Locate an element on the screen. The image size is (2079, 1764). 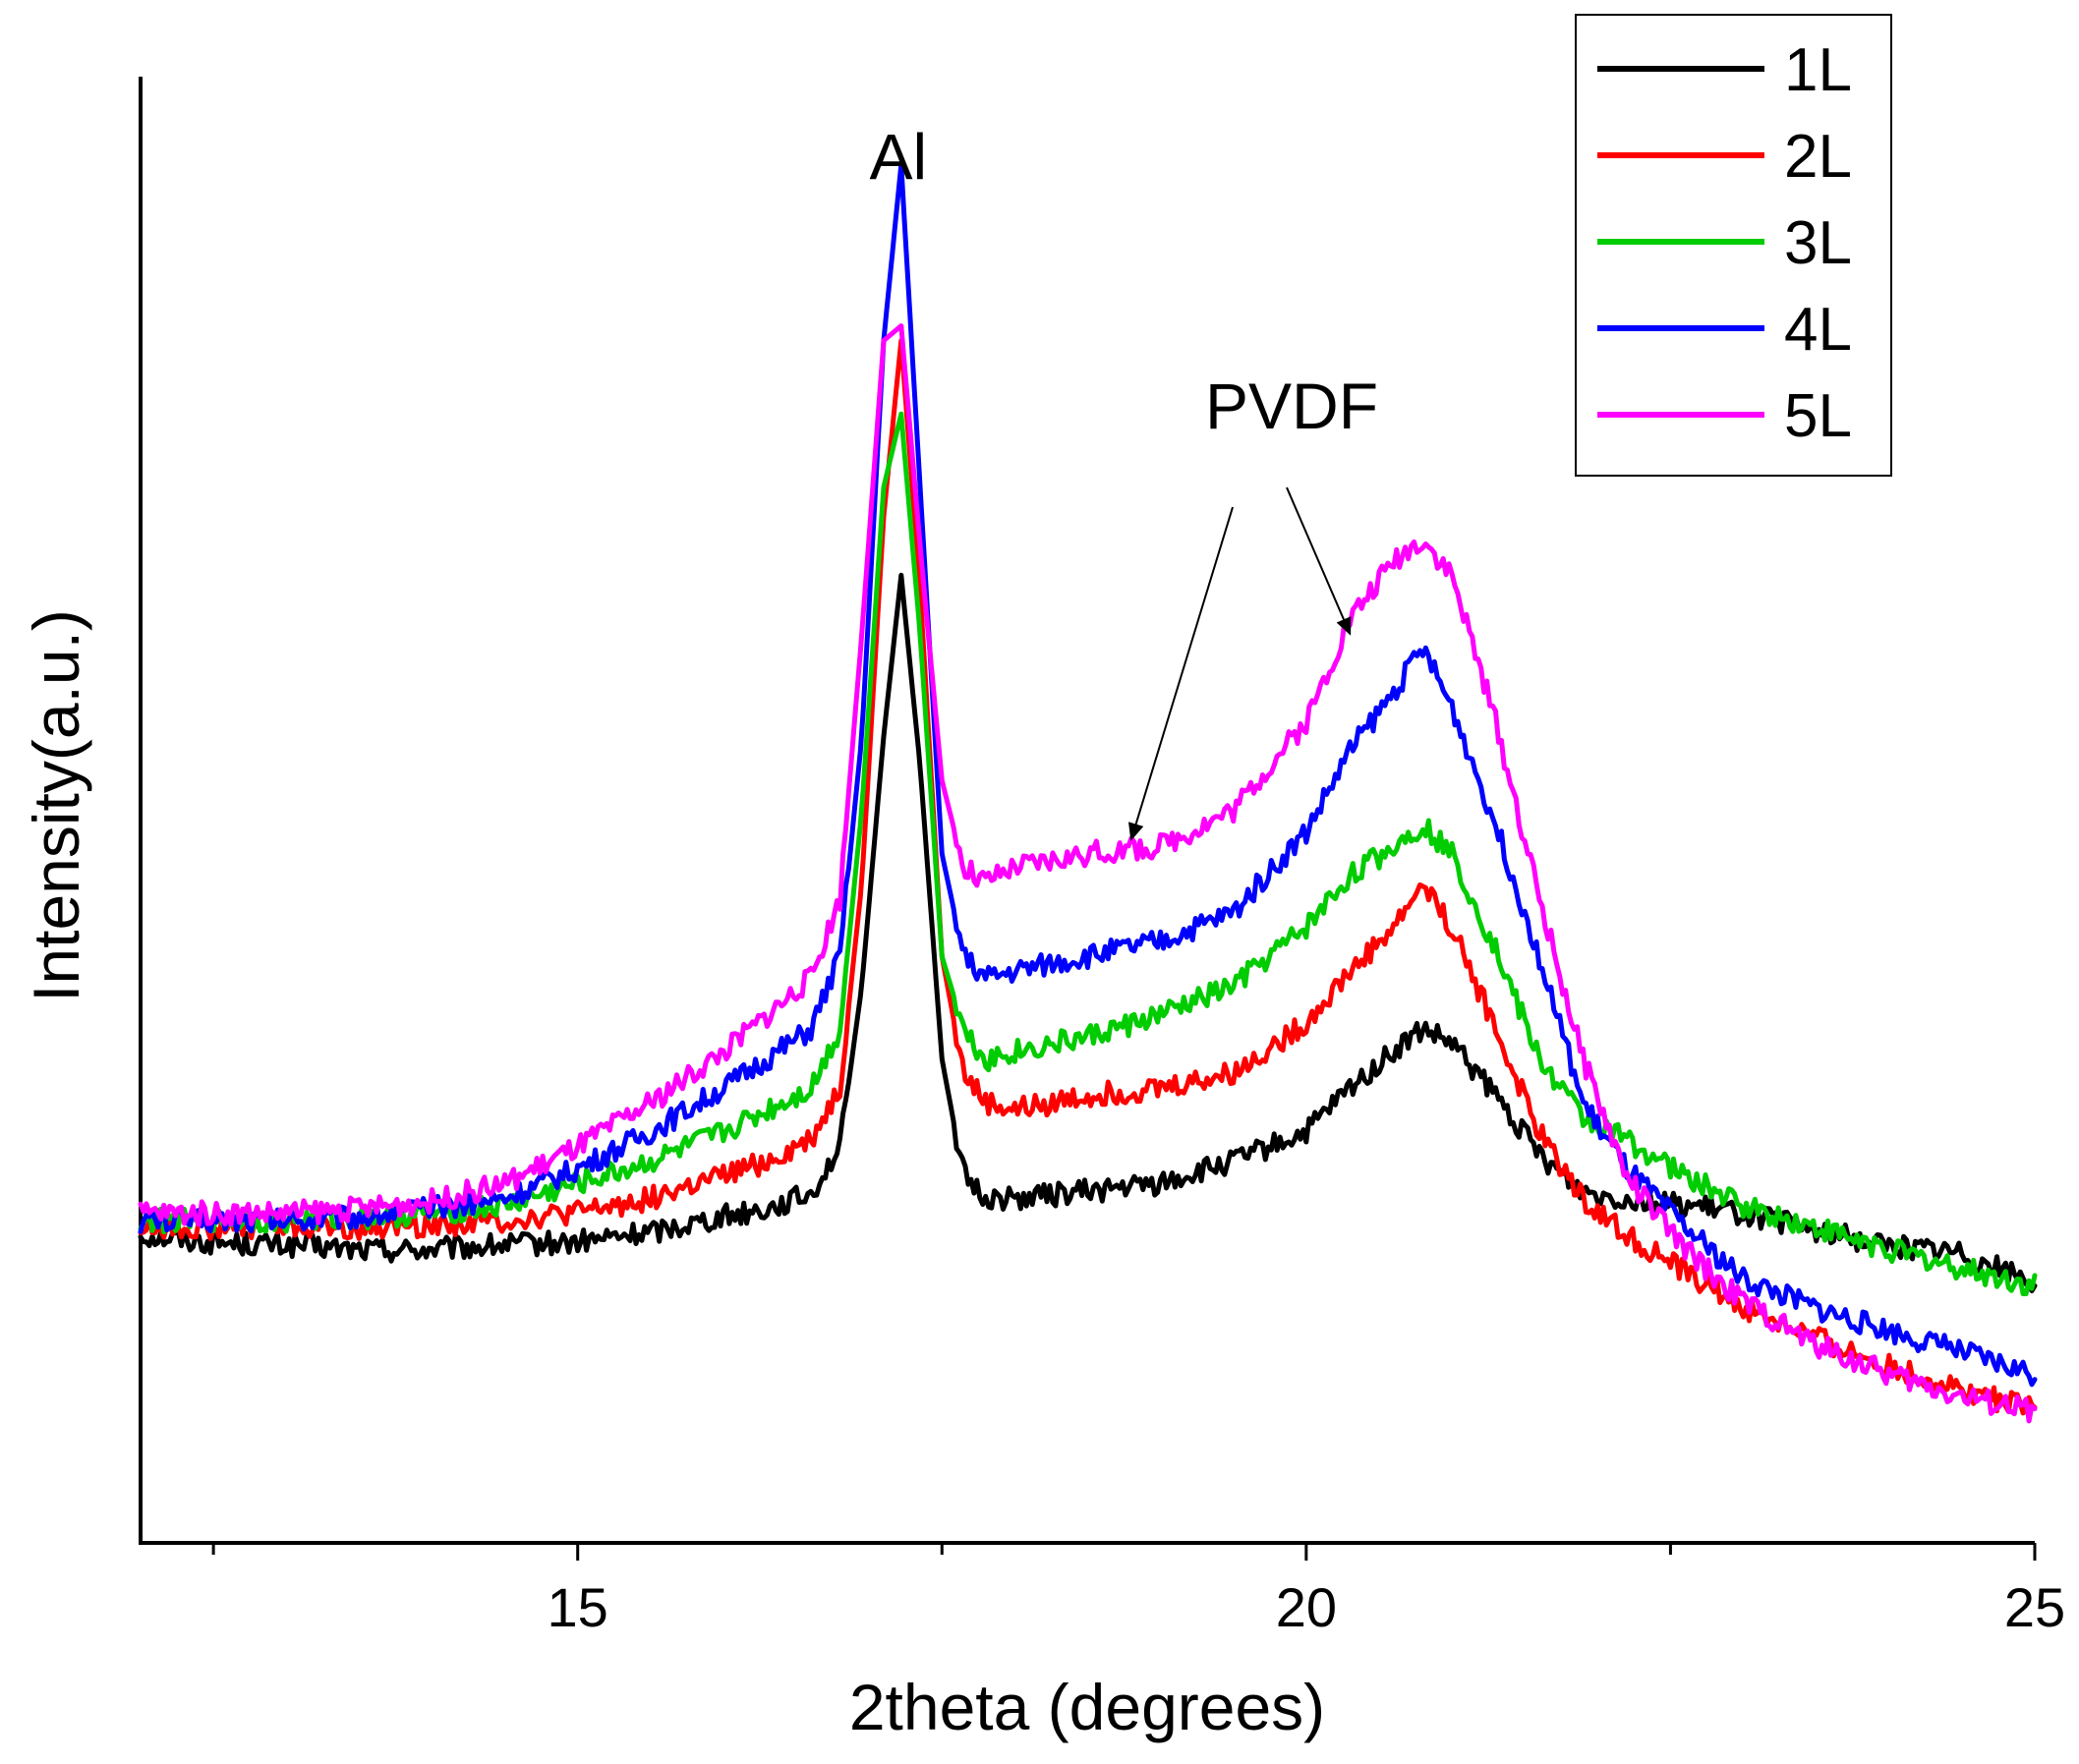
annotations: Al PVDF is located at coordinates (1123, 480).